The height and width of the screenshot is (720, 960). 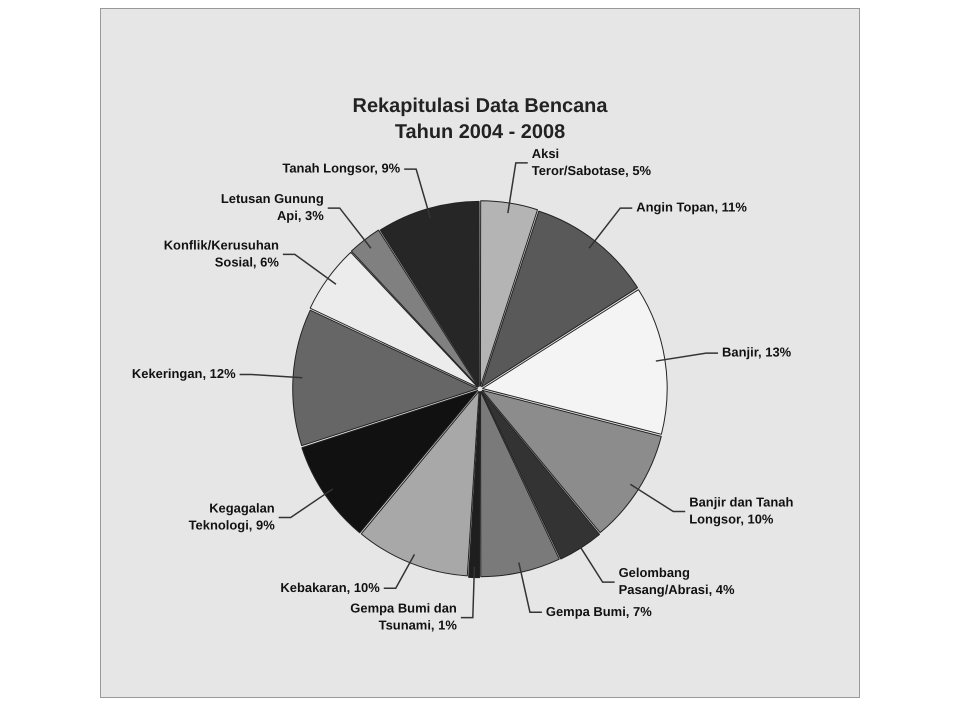 I want to click on slice-label: Kekeringan, 12%, so click(x=184, y=374).